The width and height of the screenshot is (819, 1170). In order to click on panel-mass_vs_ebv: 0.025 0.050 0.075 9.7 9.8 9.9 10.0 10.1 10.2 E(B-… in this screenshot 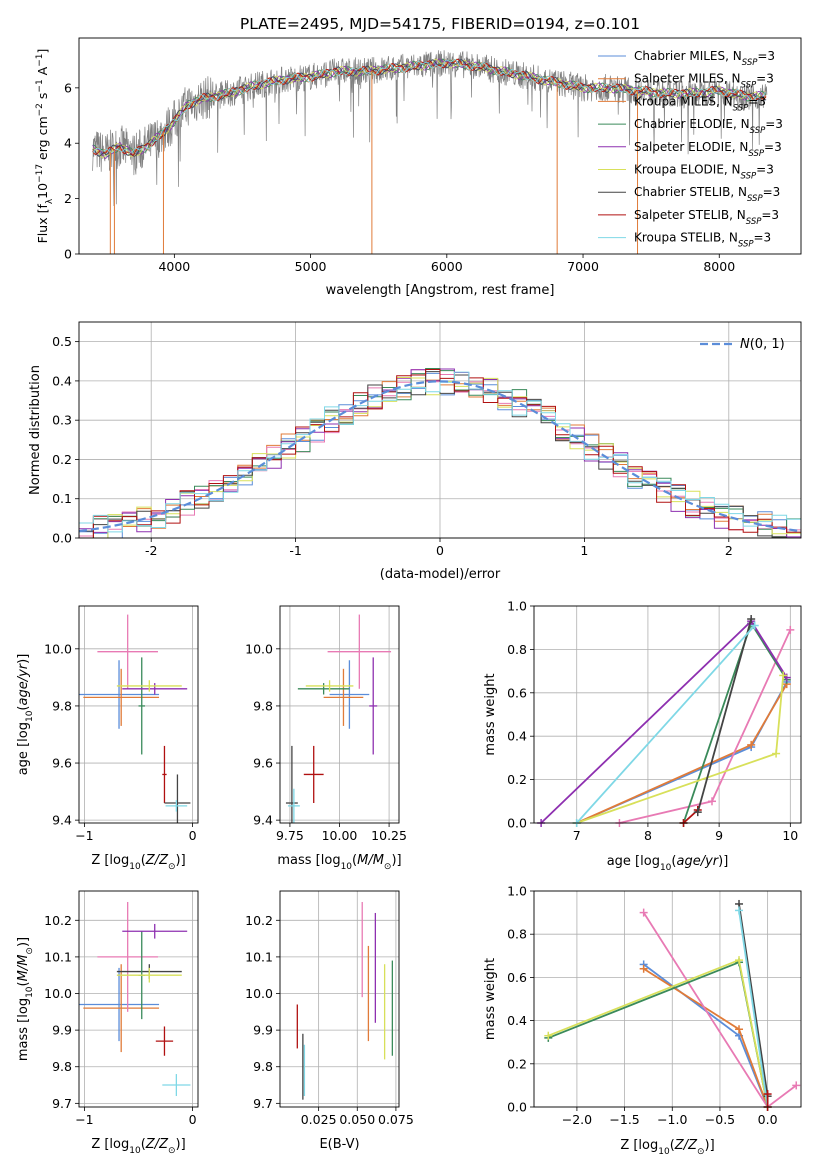, I will do `click(329, 1021)`.